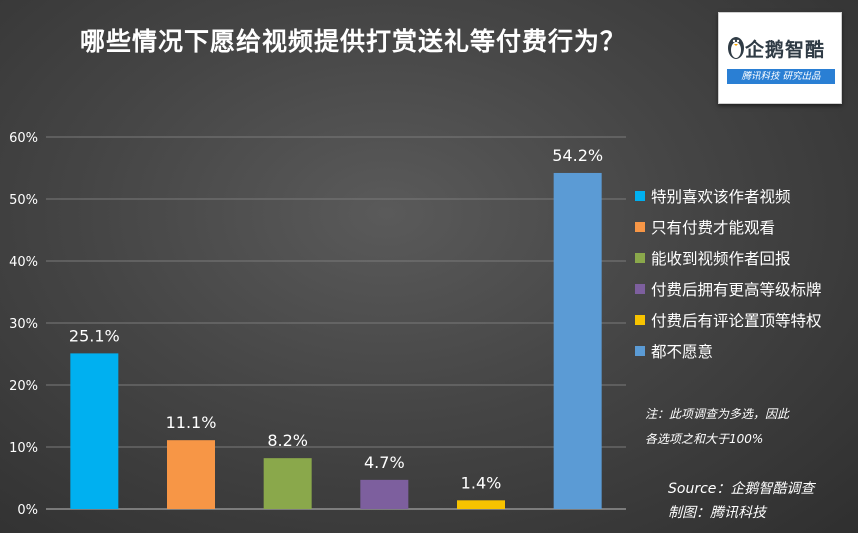 This screenshot has height=533, width=858. What do you see at coordinates (736, 289) in the screenshot?
I see `legend-label: 付费后拥有更高等级标牌` at bounding box center [736, 289].